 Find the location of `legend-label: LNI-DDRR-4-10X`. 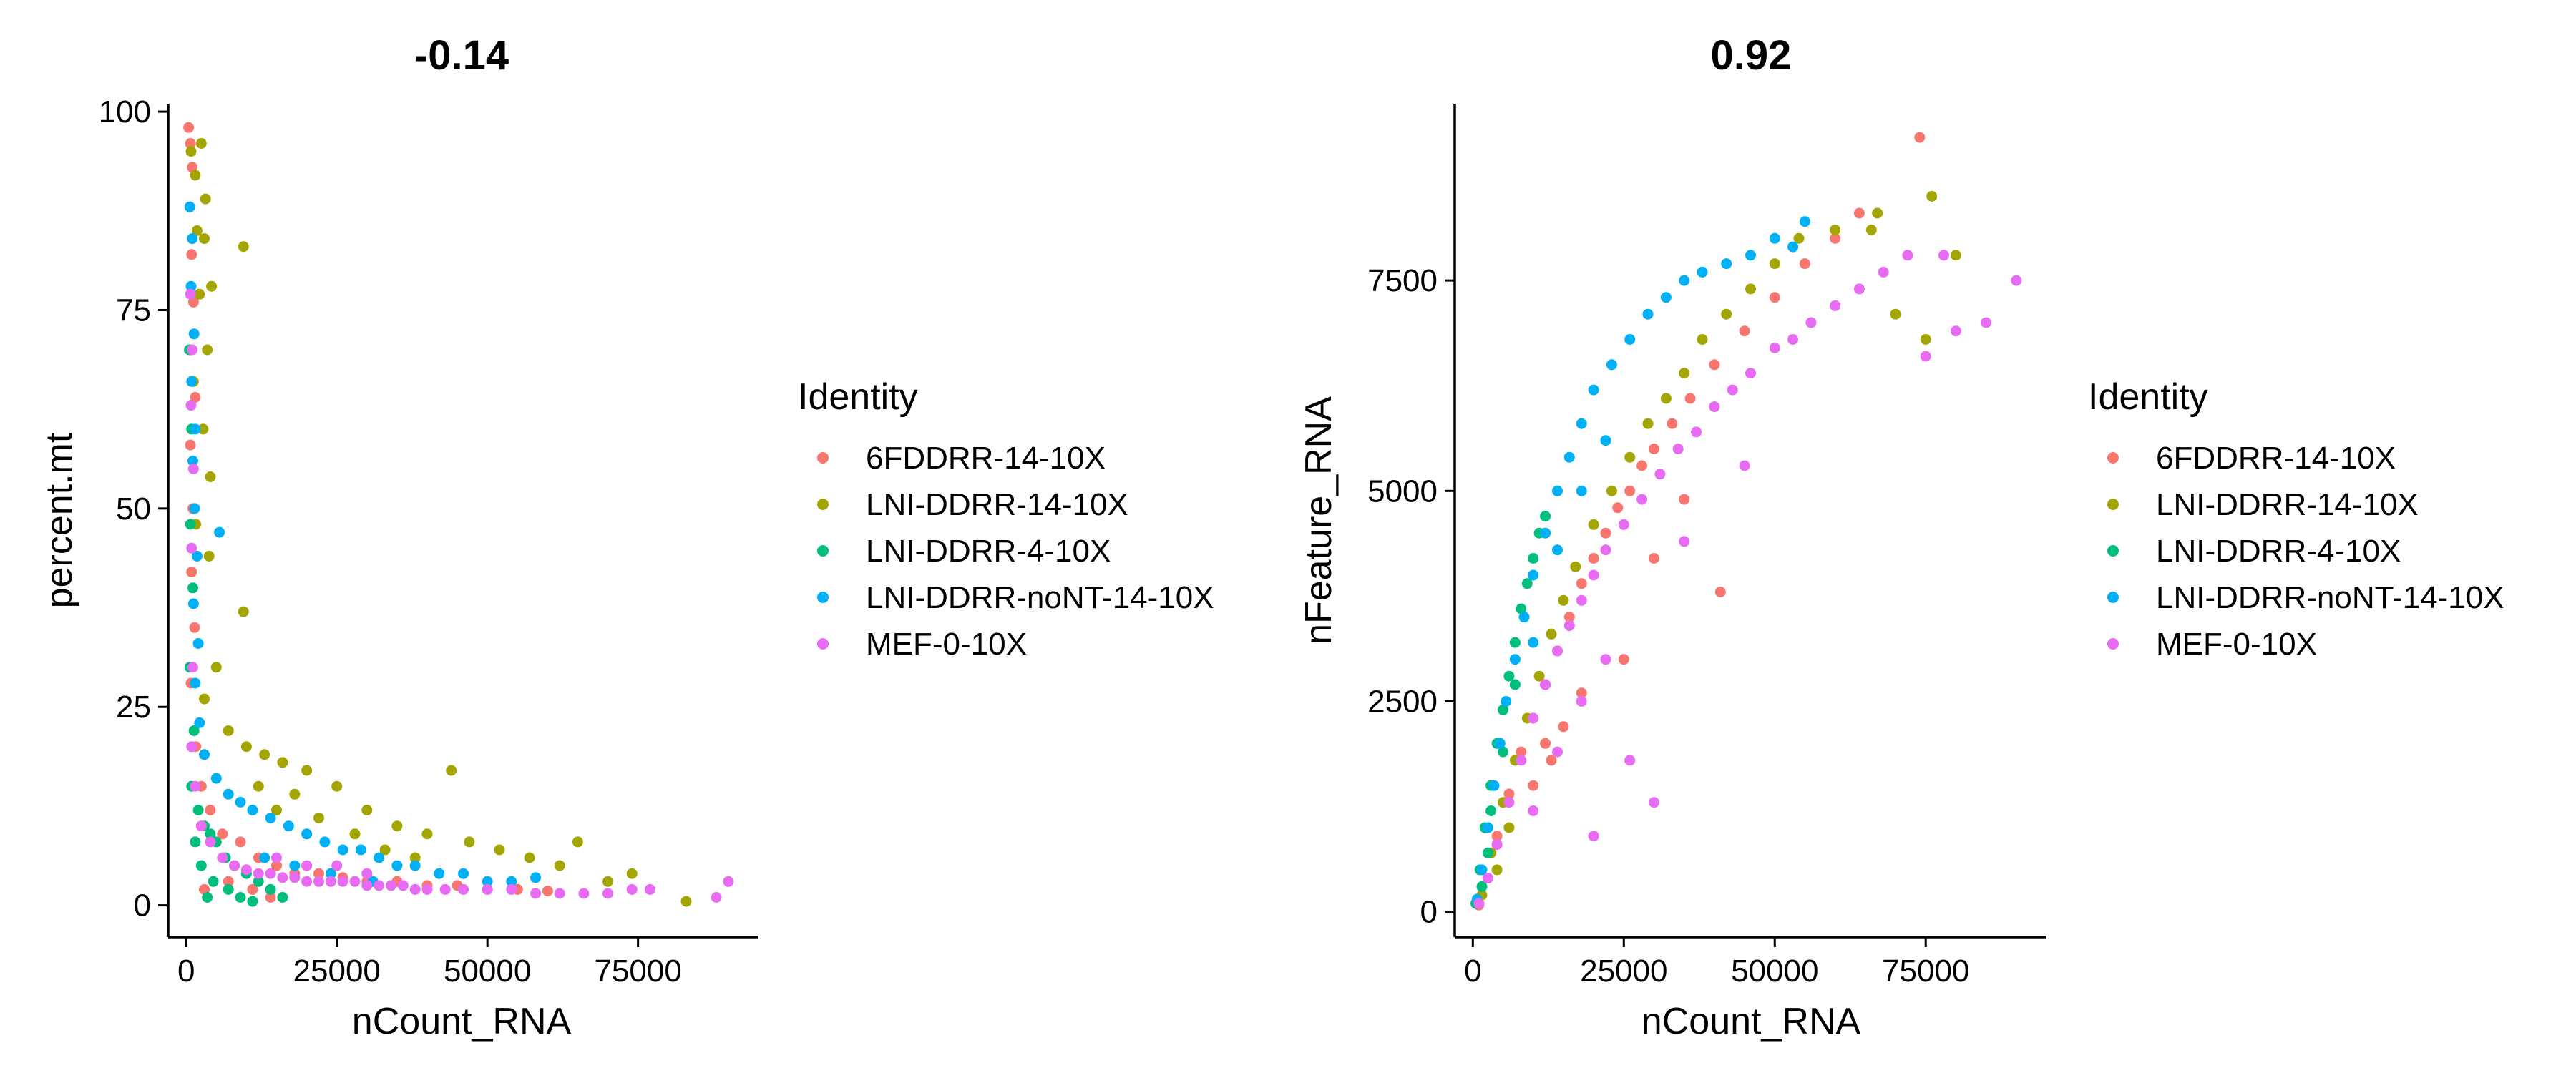

legend-label: LNI-DDRR-4-10X is located at coordinates (988, 551).